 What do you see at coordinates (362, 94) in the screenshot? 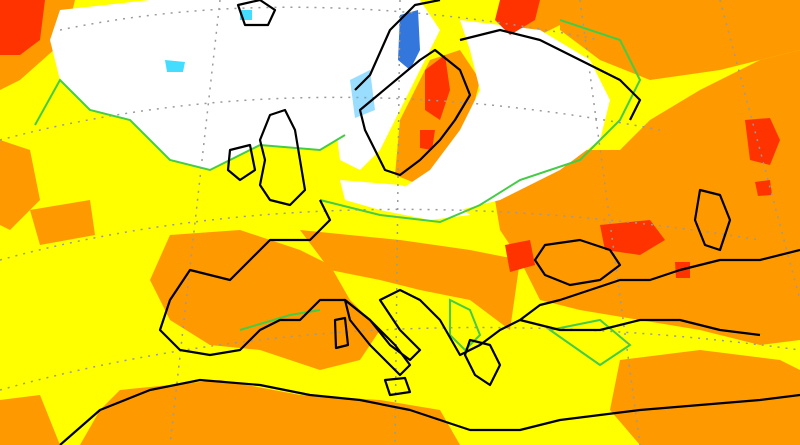
I see `lightblue-norway-coast` at bounding box center [362, 94].